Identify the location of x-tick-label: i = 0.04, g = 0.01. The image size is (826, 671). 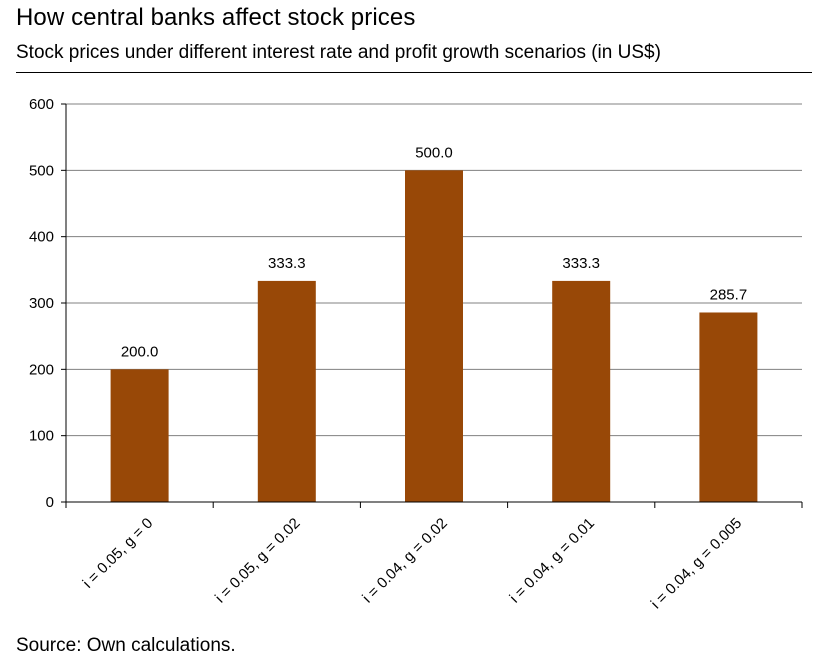
(552, 561).